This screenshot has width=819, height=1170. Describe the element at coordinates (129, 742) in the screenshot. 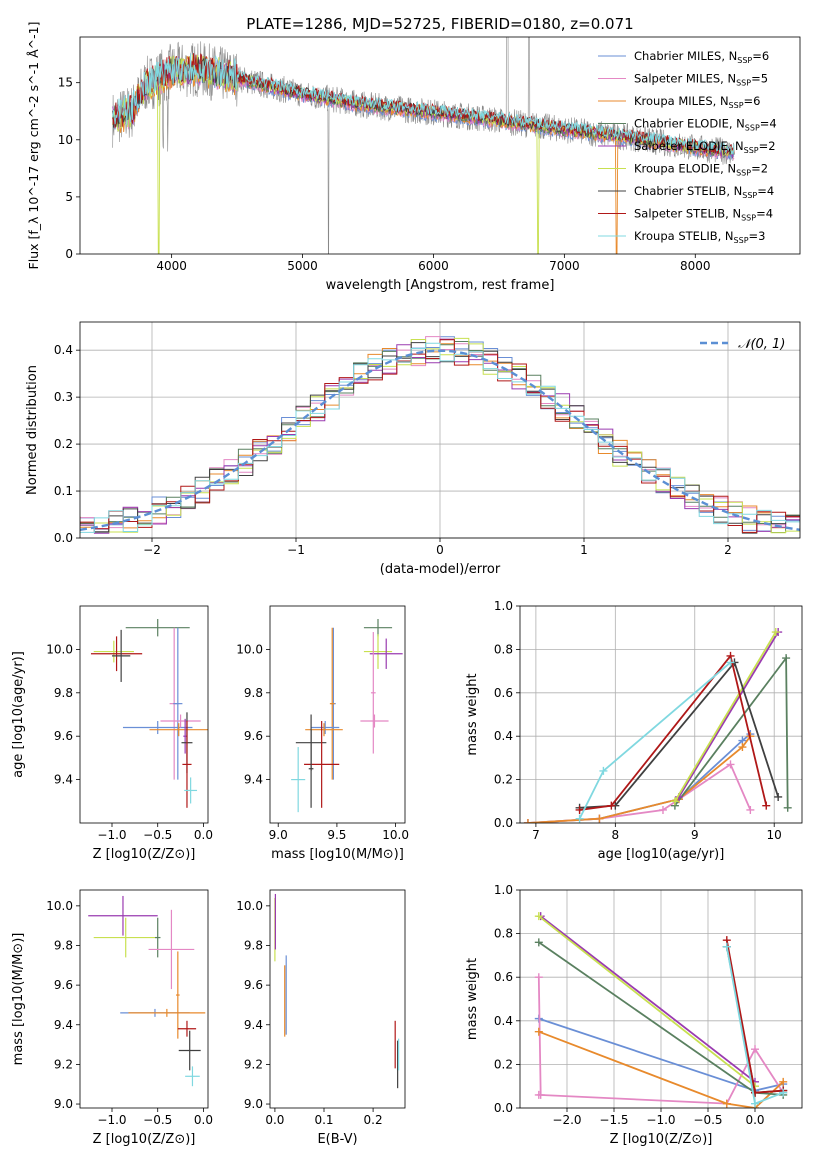

I see `z-age-axes: −1.0 −0.5 0.0 9.4 9.6 9.8 10.0` at that location.